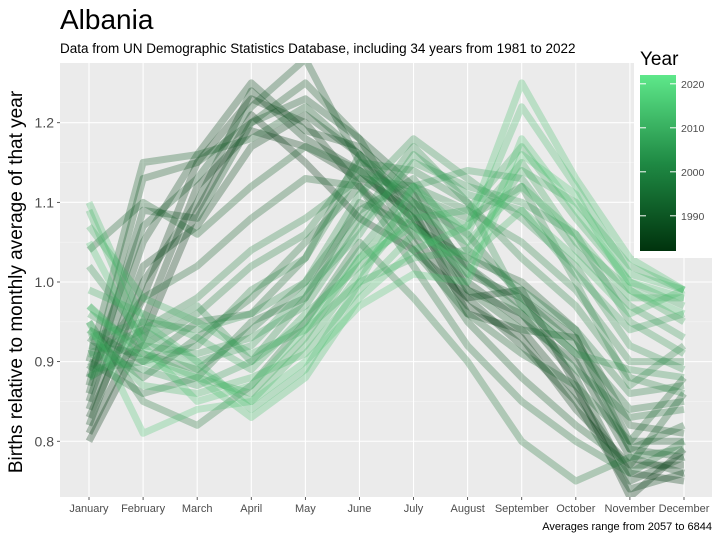 The width and height of the screenshot is (720, 540). I want to click on legend-colorbar, so click(658, 163).